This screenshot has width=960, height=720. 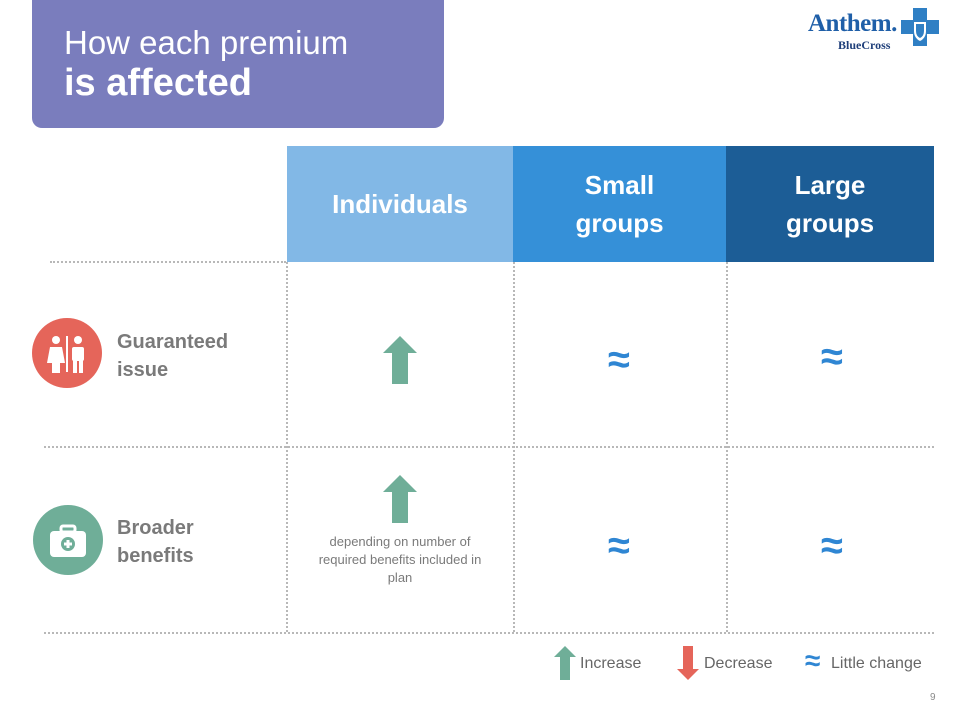 What do you see at coordinates (830, 185) in the screenshot?
I see `column-header-label: Large` at bounding box center [830, 185].